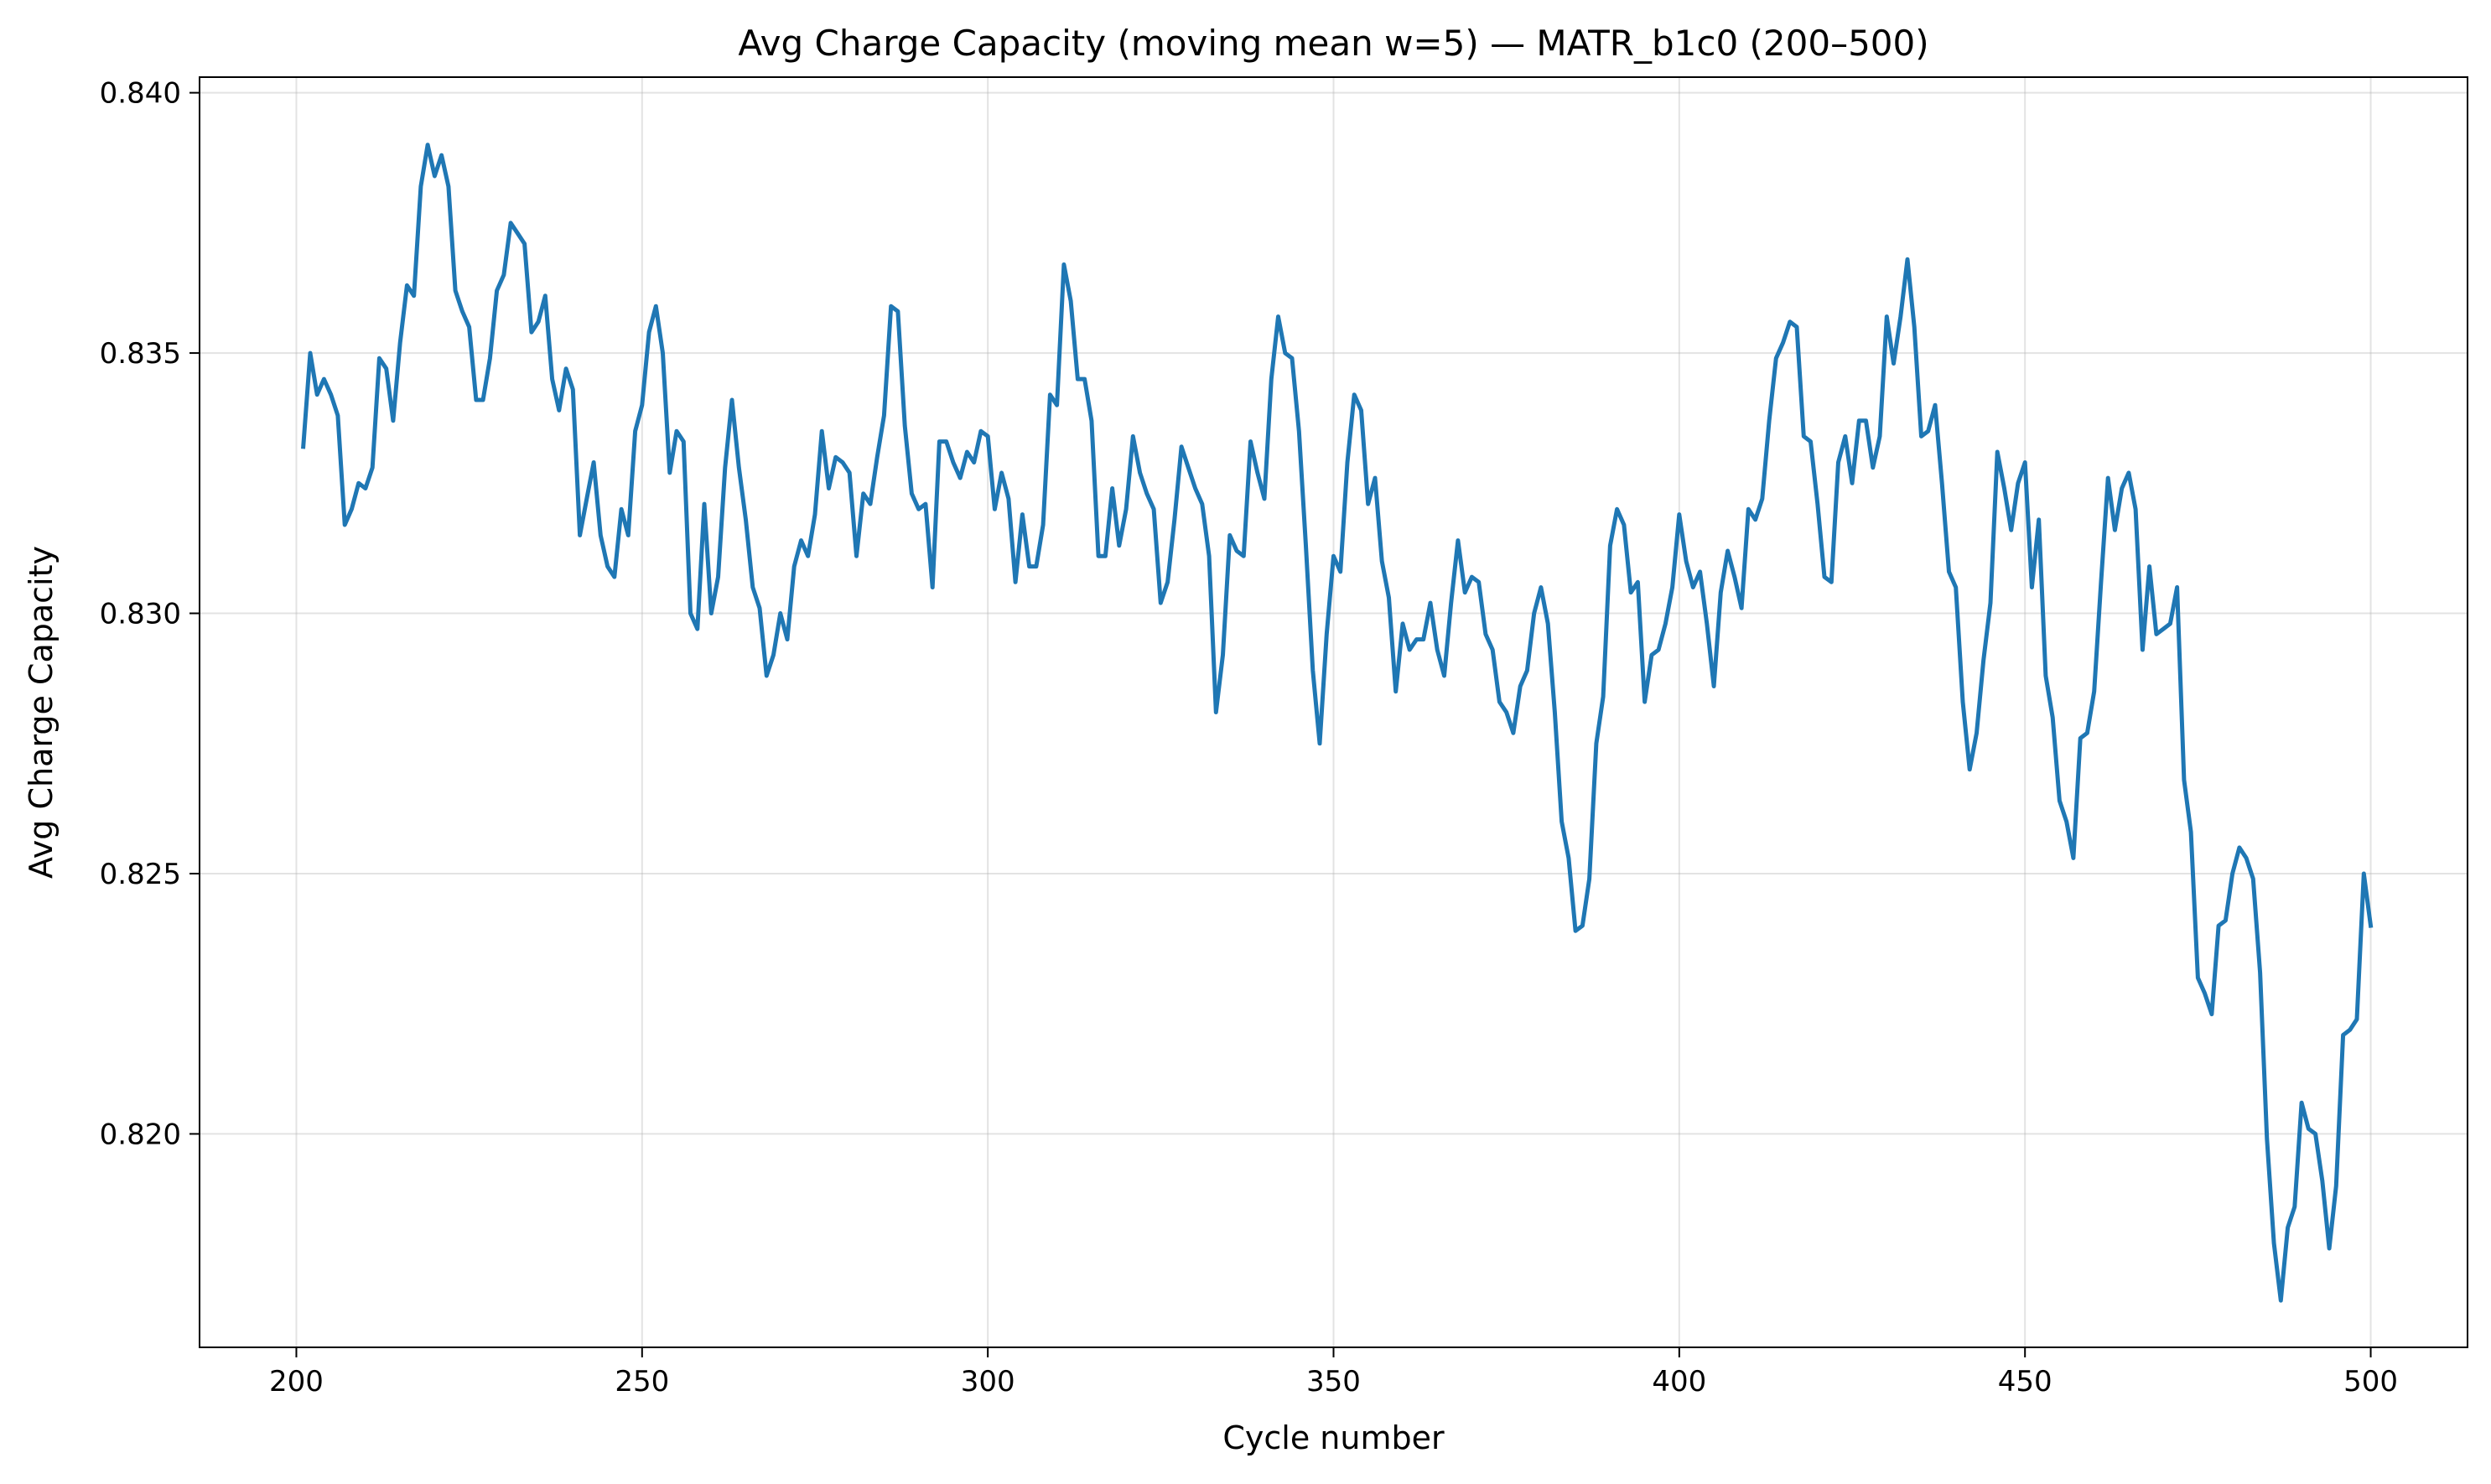 The height and width of the screenshot is (1484, 2491). Describe the element at coordinates (2025, 1381) in the screenshot. I see `x-tick-label: 450` at that location.